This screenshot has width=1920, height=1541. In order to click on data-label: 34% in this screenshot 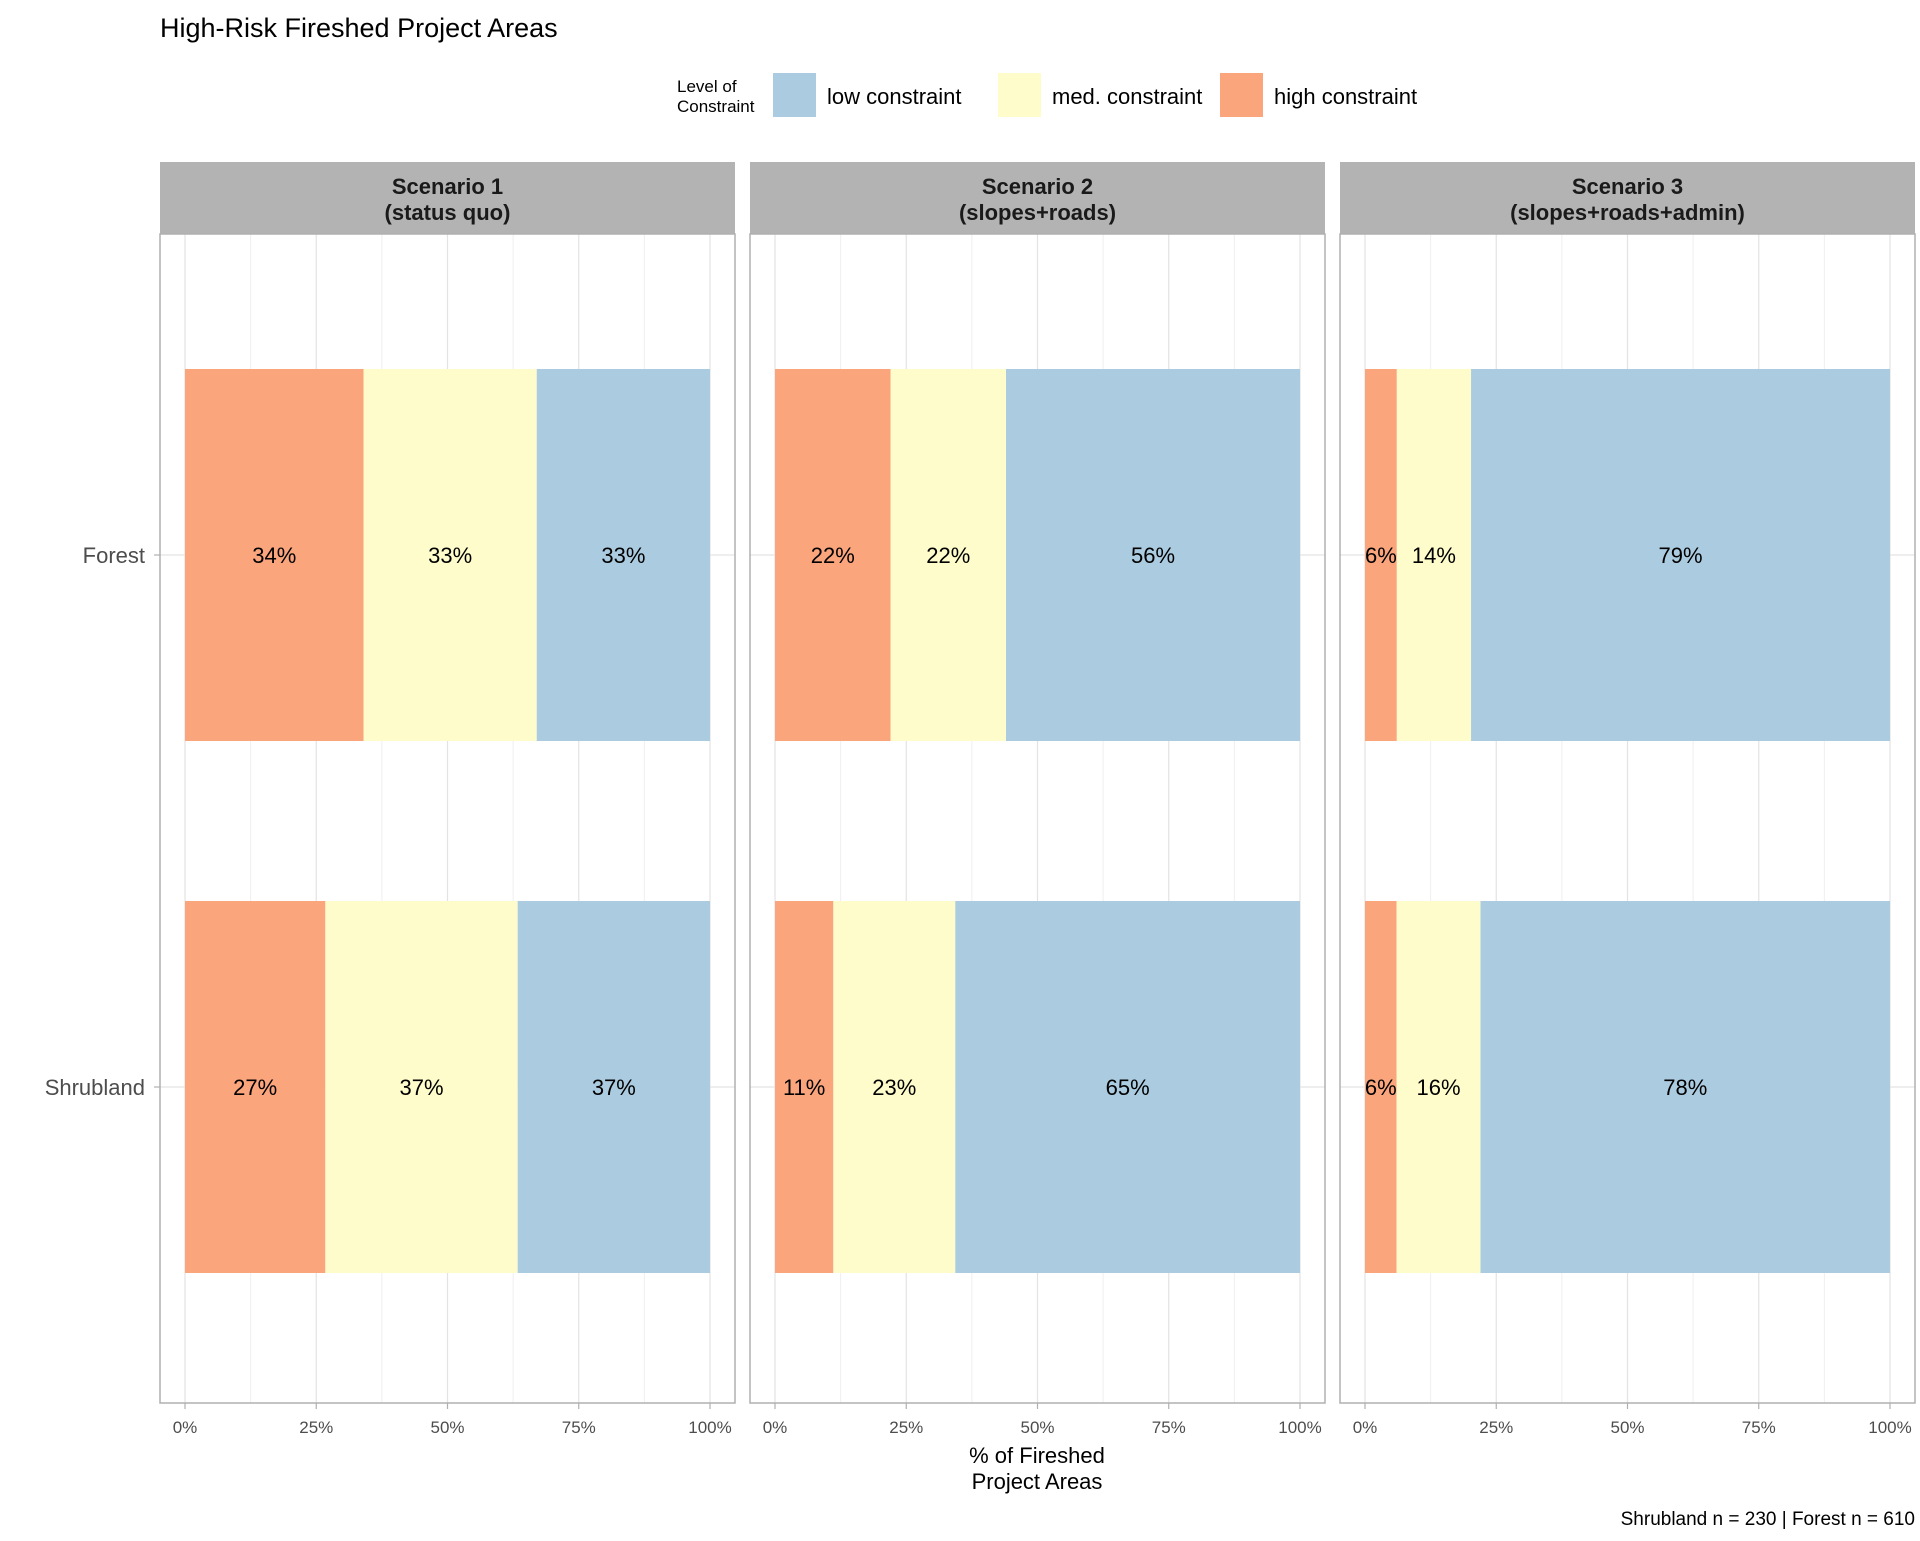, I will do `click(274, 555)`.